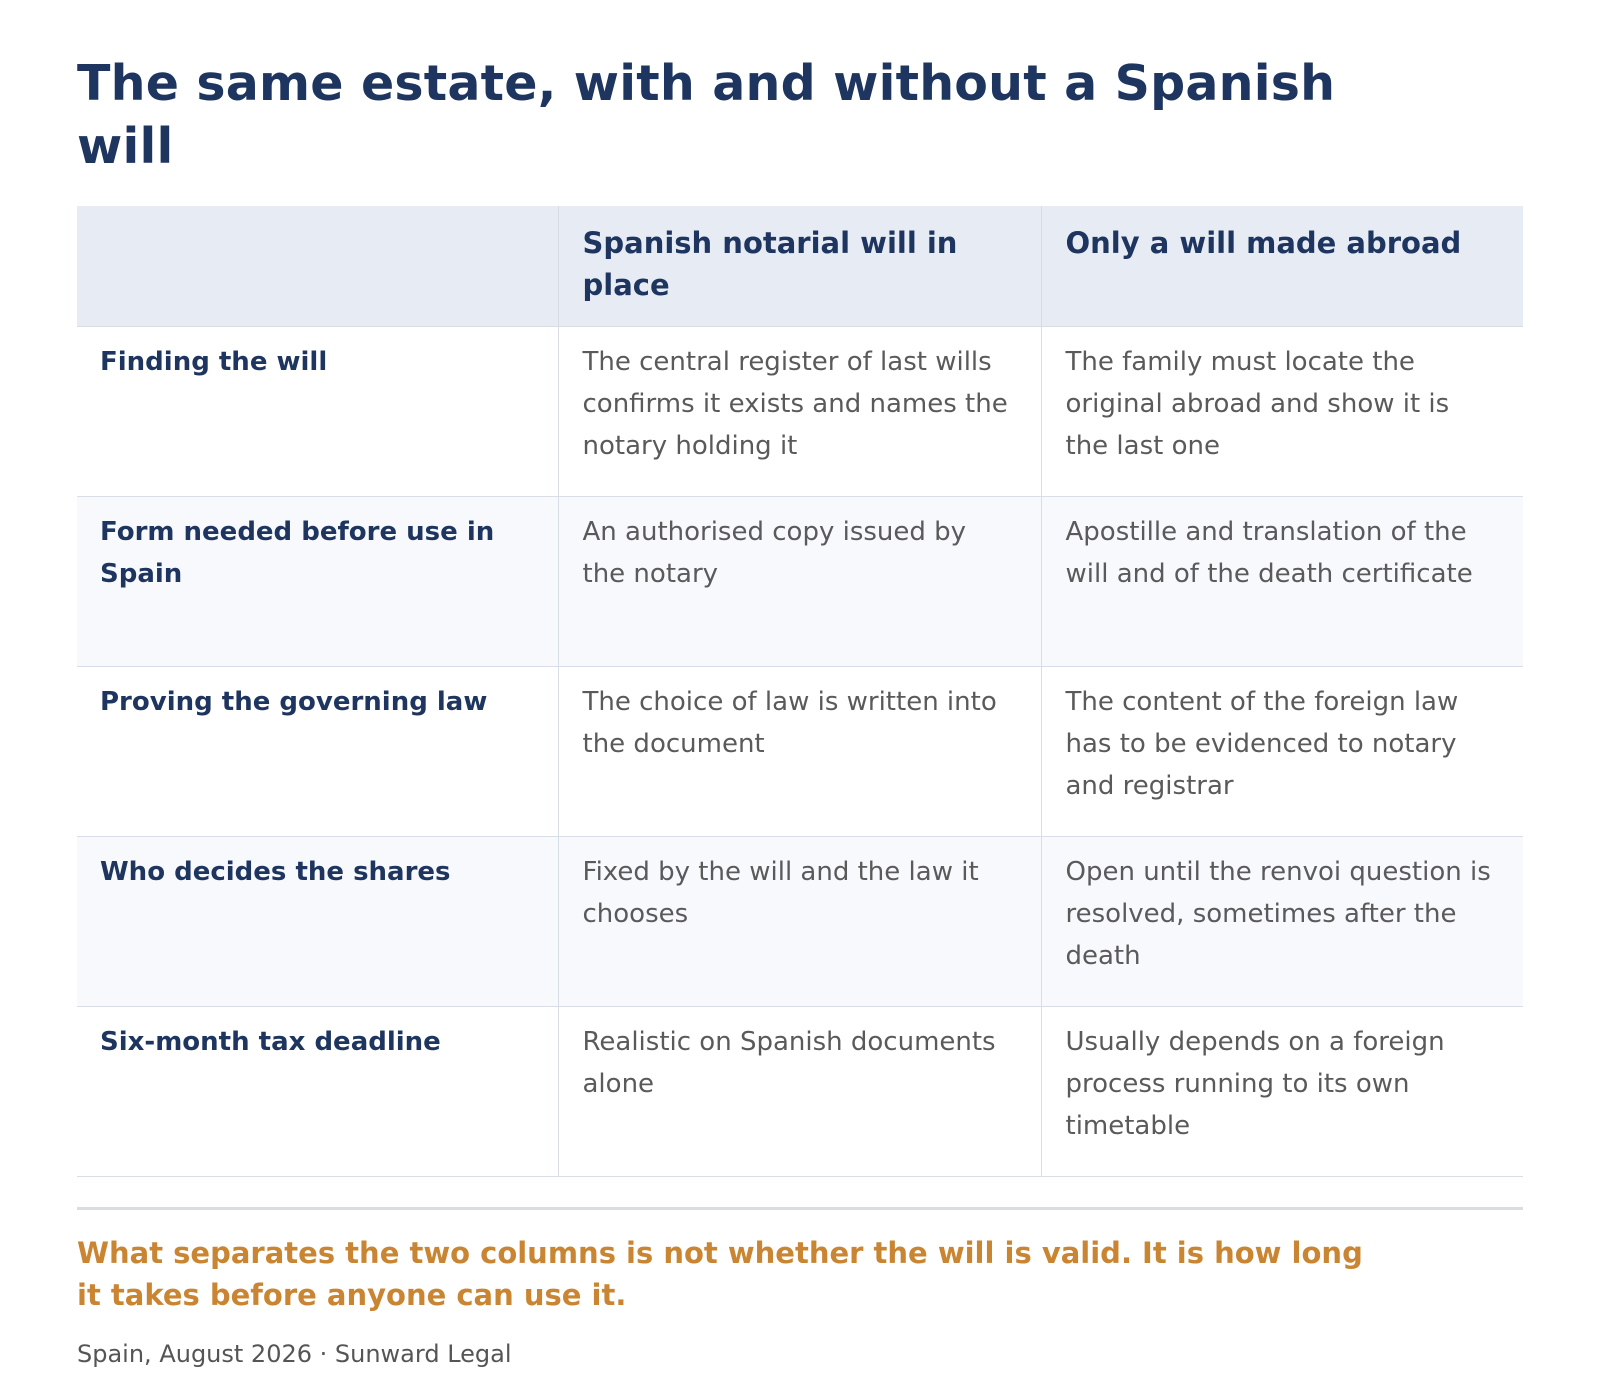  I want to click on cell-spanish-will: An authorised copy issued by the notary, so click(799, 581).